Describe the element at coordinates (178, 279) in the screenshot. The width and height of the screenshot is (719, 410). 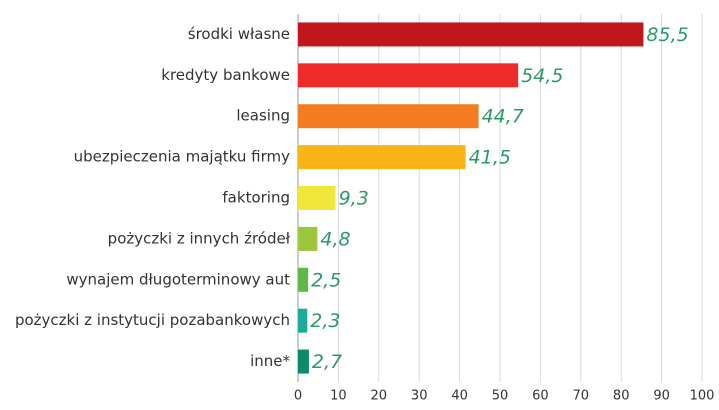
I see `y-tick-label: wynajem długoterminowy aut` at that location.